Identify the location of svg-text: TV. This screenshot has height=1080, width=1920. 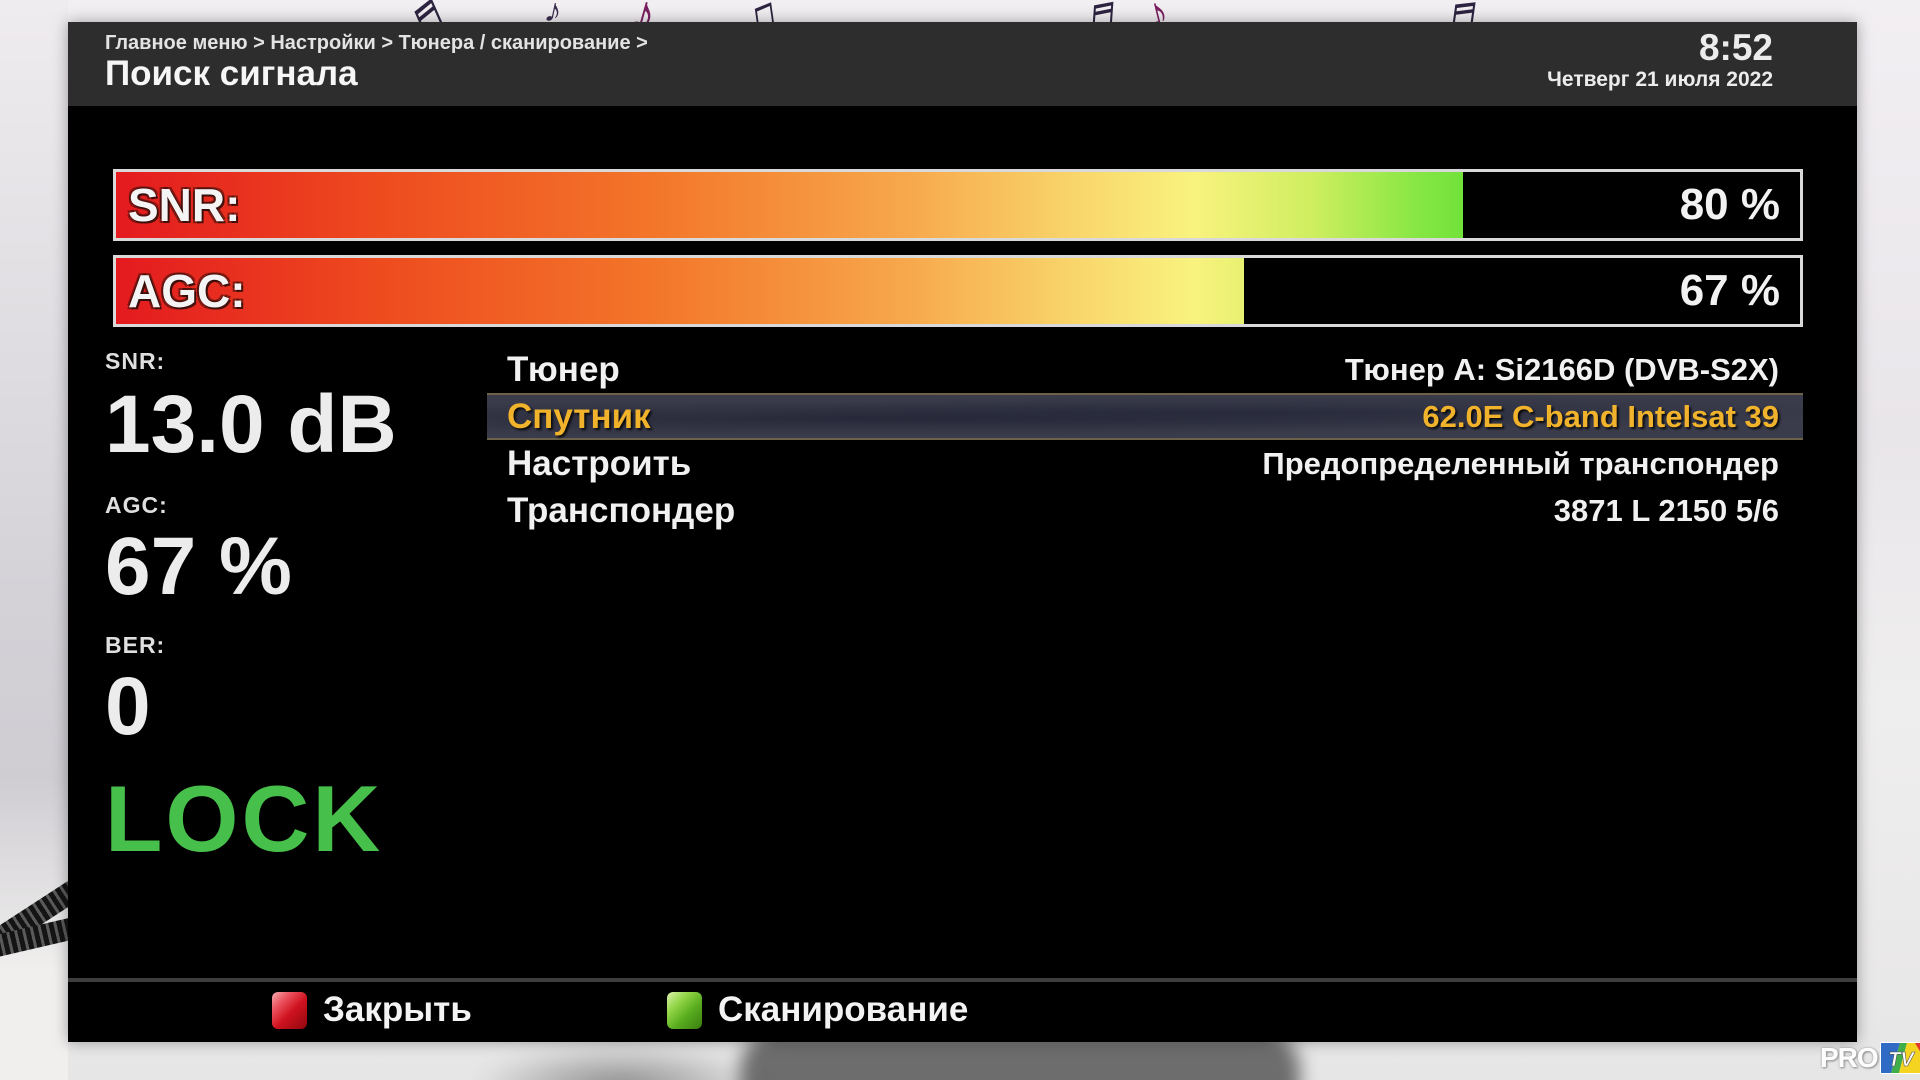
(1901, 1060).